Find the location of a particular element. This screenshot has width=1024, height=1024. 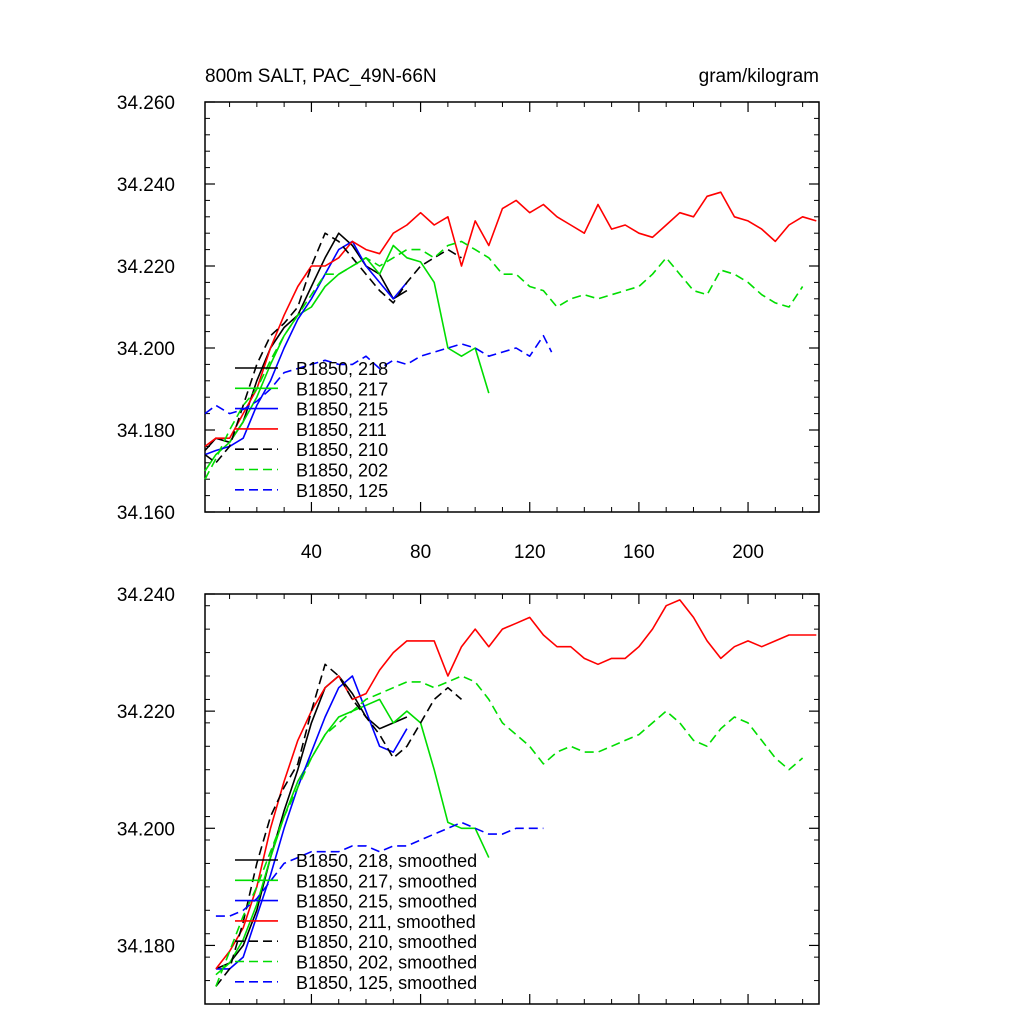

top-units: gram/kilogram is located at coordinates (759, 76).